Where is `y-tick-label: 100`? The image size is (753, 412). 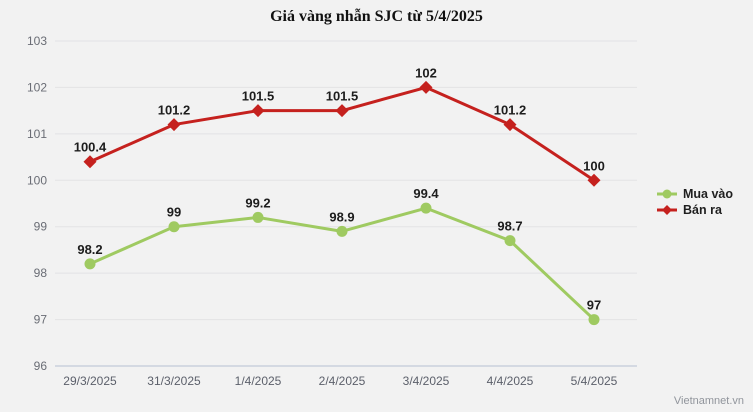
y-tick-label: 100 is located at coordinates (37, 180).